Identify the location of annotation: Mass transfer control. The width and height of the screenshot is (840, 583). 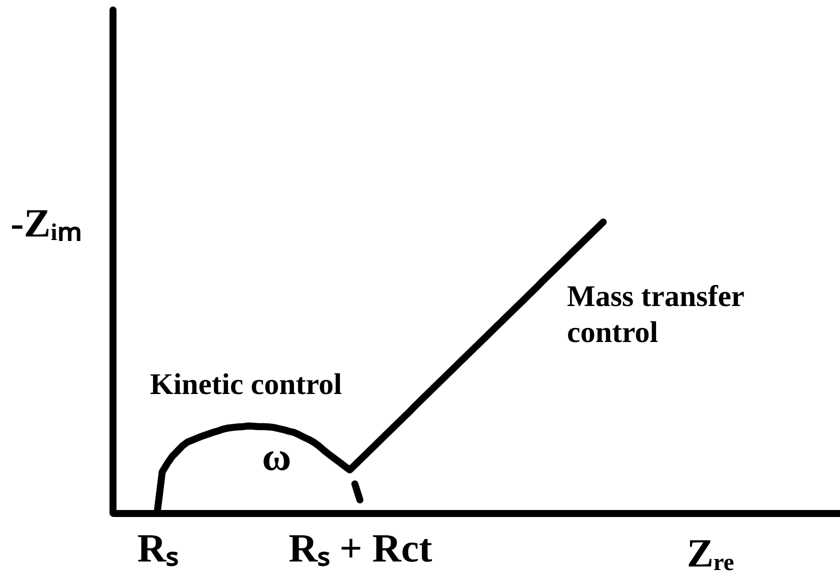
(655, 314).